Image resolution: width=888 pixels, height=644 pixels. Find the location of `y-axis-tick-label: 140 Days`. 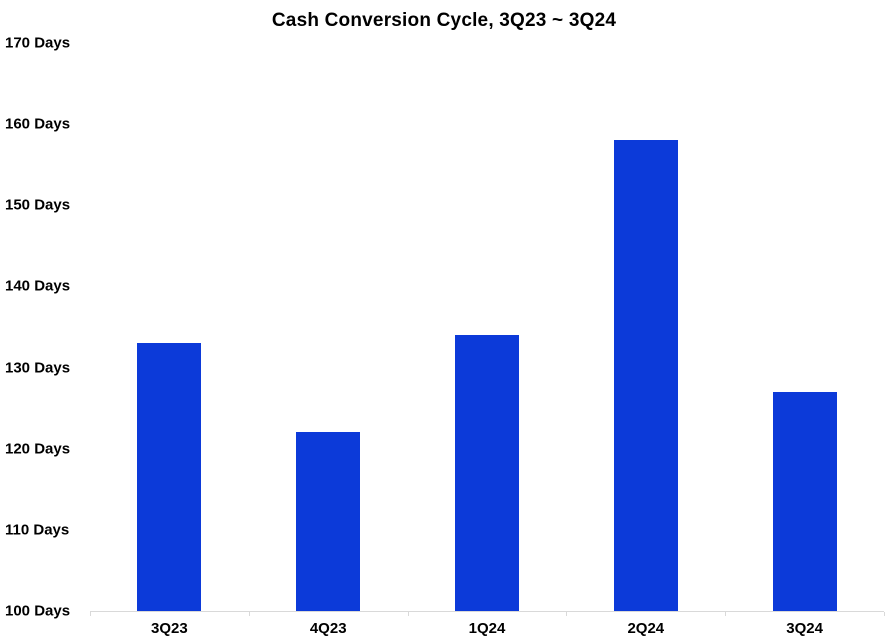

y-axis-tick-label: 140 Days is located at coordinates (38, 286).